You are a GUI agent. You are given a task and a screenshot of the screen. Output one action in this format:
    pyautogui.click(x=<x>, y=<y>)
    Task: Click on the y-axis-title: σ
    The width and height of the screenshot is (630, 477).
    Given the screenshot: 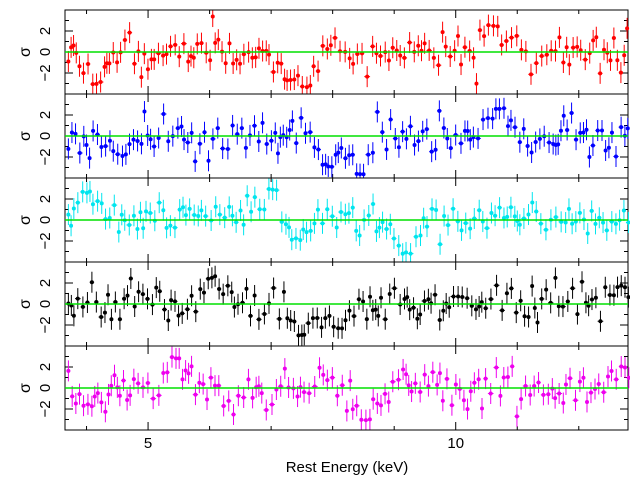 What is the action you would take?
    pyautogui.click(x=25, y=52)
    